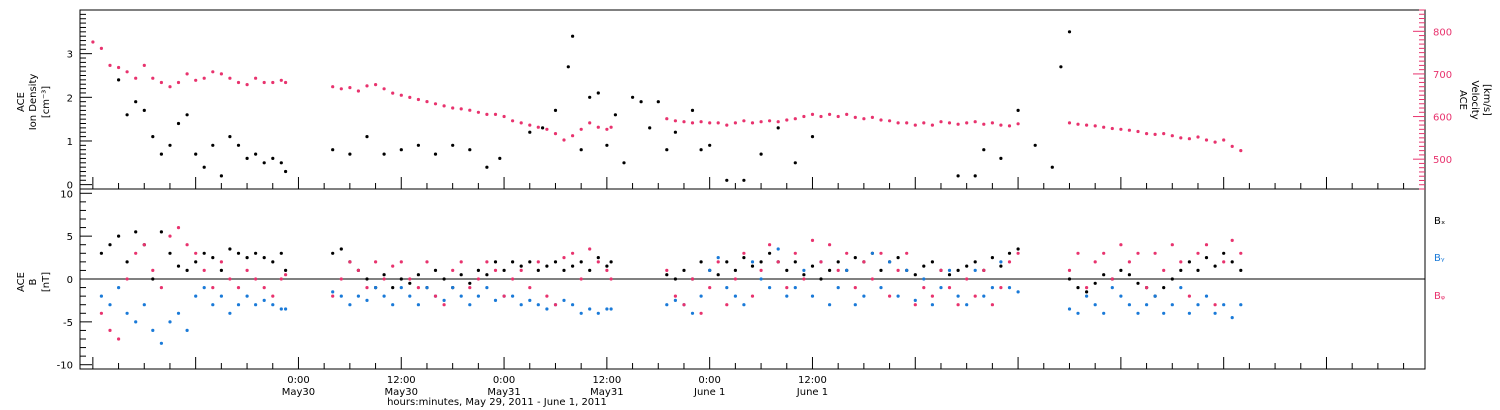 The width and height of the screenshot is (1500, 410). What do you see at coordinates (33, 102) in the screenshot?
I see `density-axis-label-line2: Ion Density` at bounding box center [33, 102].